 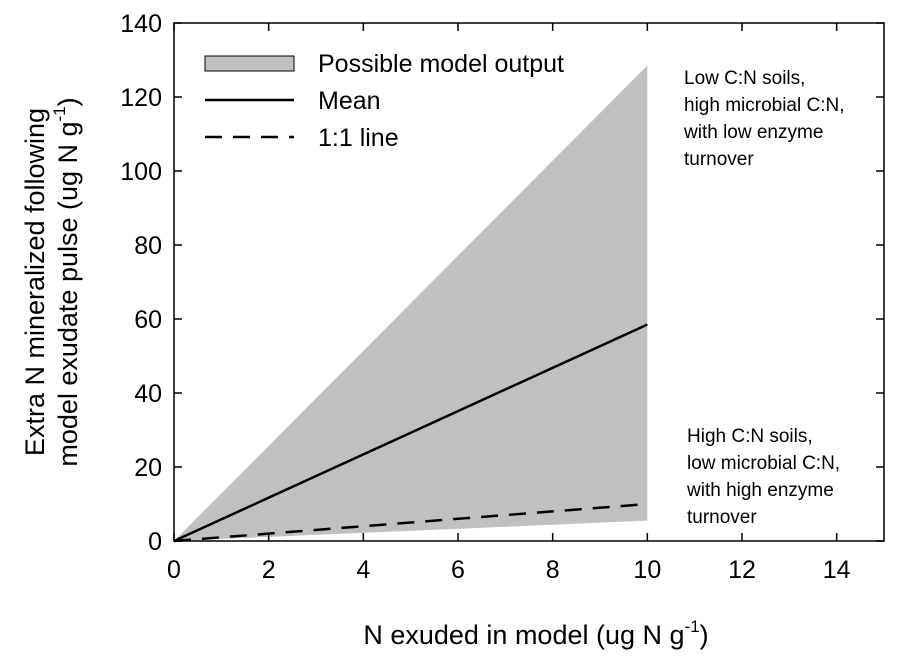 I want to click on y-tick-label: 80, so click(x=148, y=246).